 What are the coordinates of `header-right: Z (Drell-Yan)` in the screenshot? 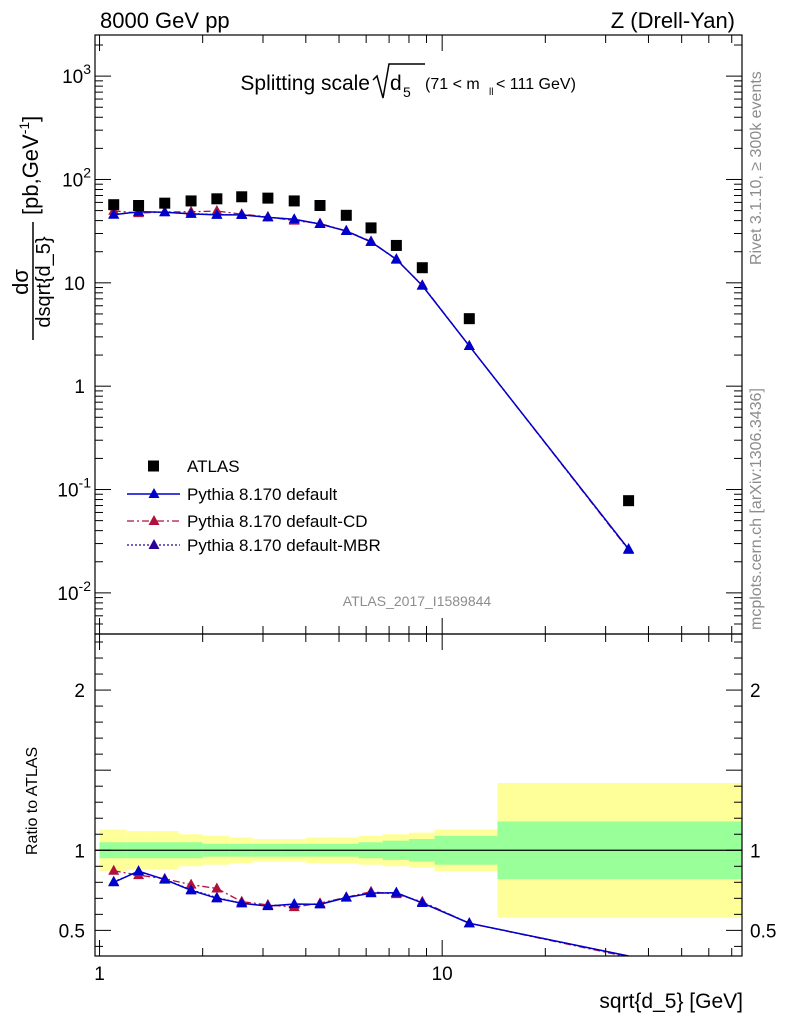 It's located at (673, 20).